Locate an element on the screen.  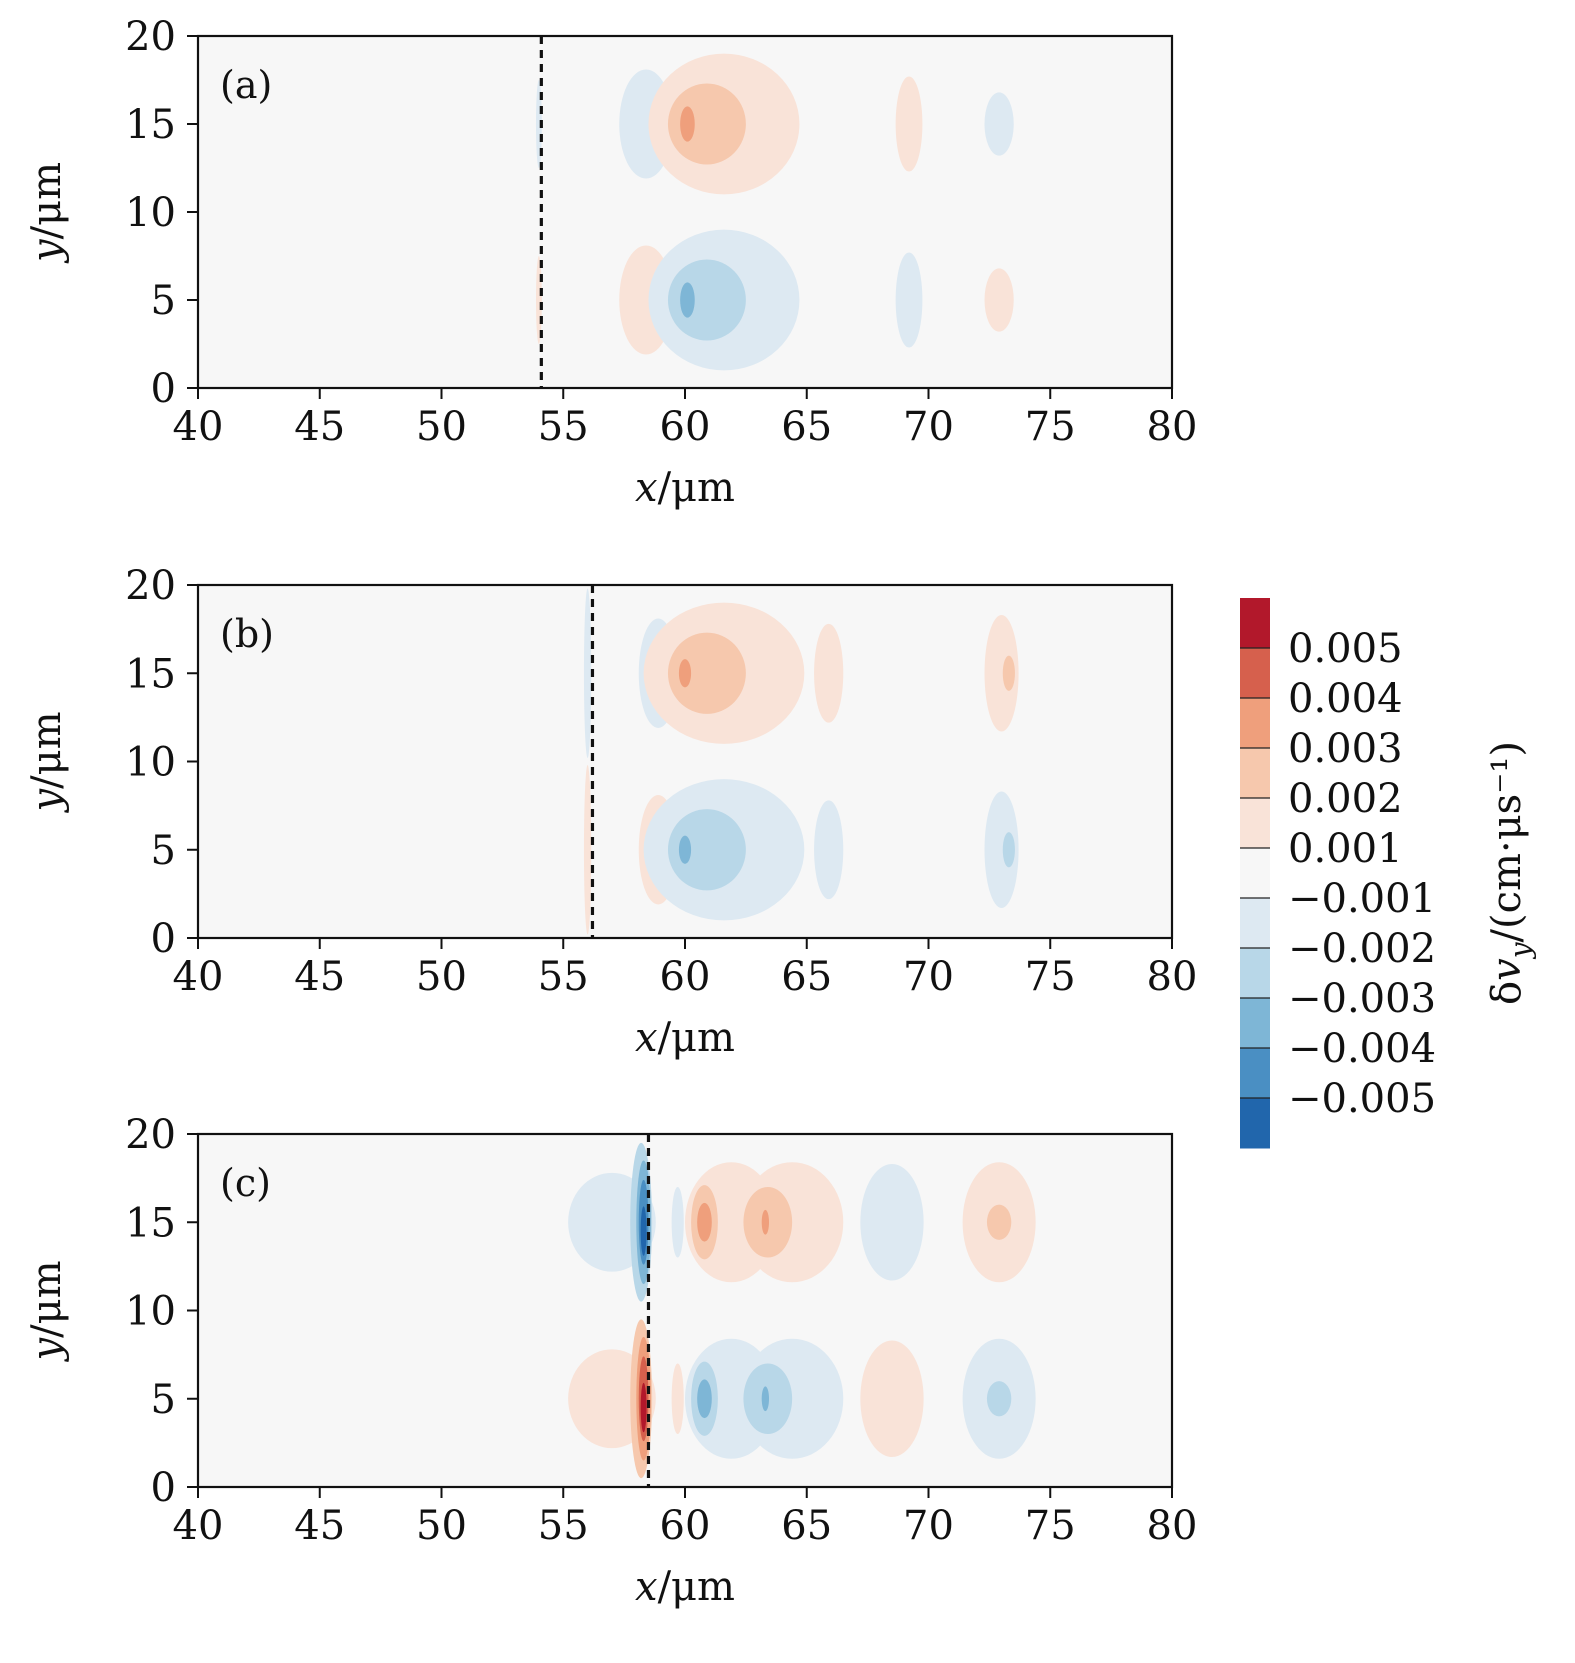
colorbar-tick-label: −0.004 is located at coordinates (1362, 1049).